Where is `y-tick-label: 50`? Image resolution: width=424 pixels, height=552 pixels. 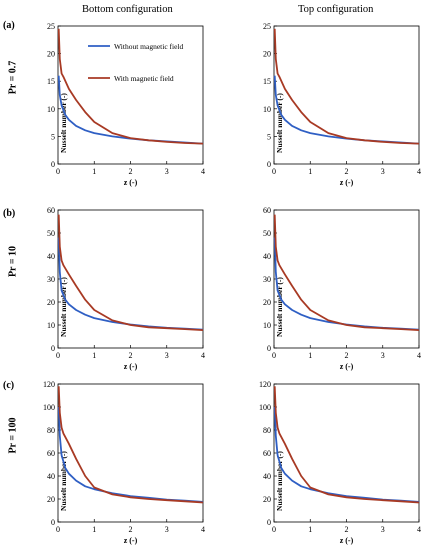 y-tick-label: 50 is located at coordinates (51, 233).